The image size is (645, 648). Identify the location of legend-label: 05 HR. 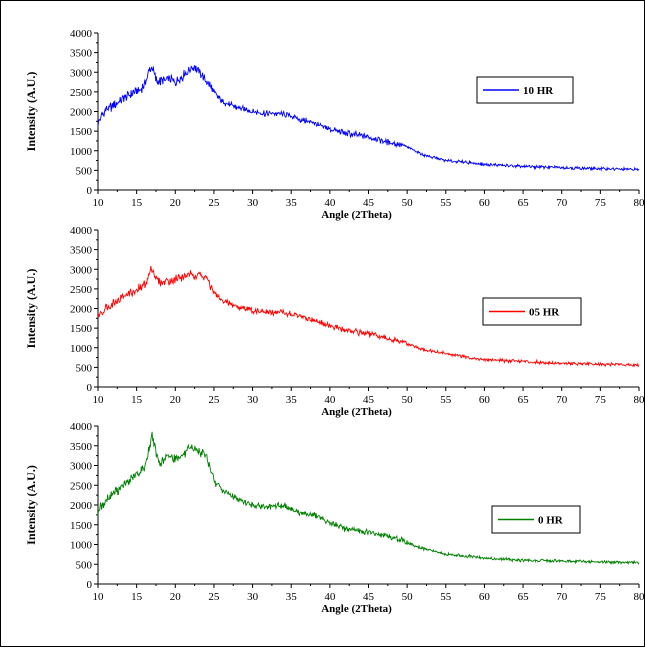
(544, 313).